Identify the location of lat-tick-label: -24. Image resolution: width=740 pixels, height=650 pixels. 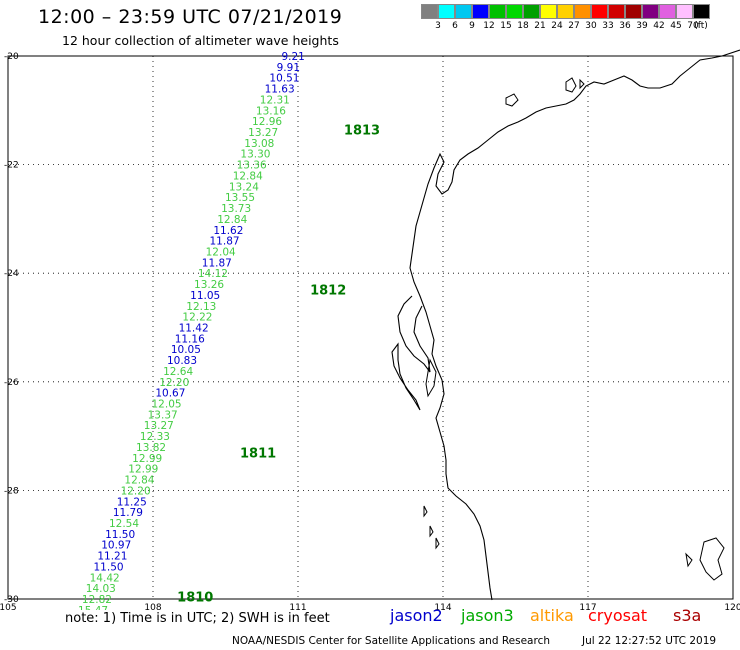
(11, 274).